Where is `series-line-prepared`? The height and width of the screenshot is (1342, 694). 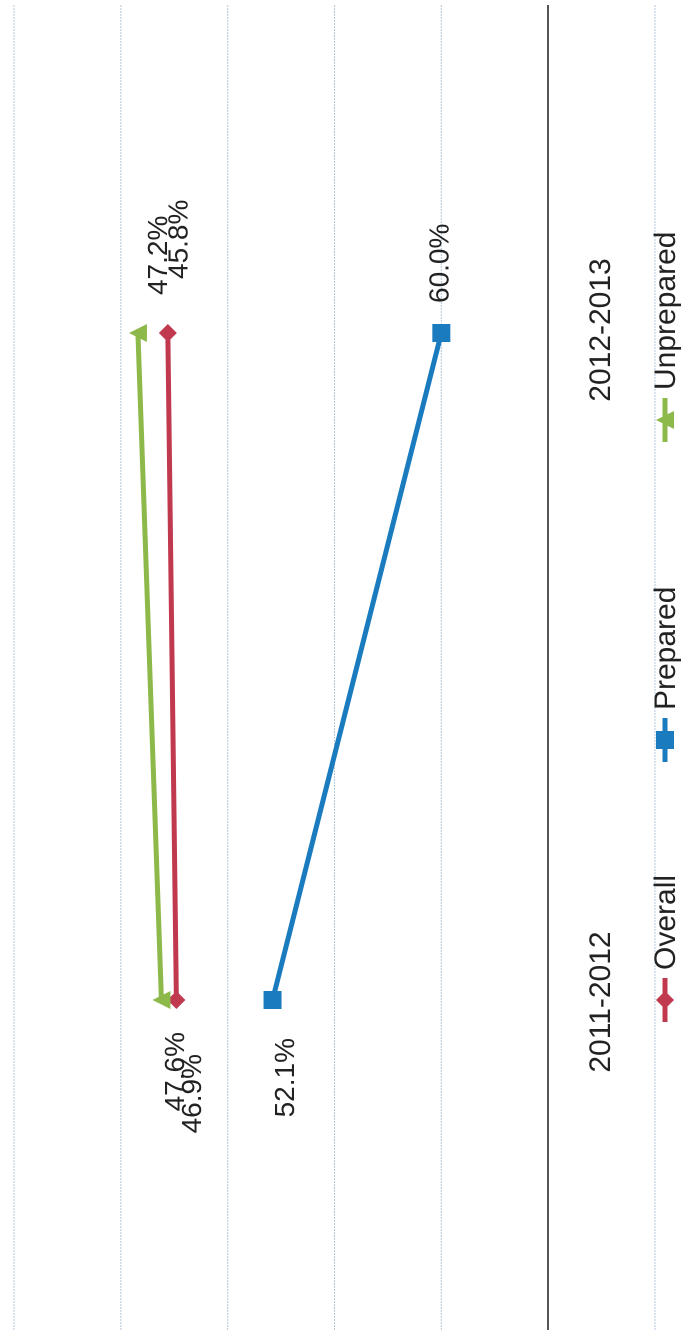 series-line-prepared is located at coordinates (357, 666).